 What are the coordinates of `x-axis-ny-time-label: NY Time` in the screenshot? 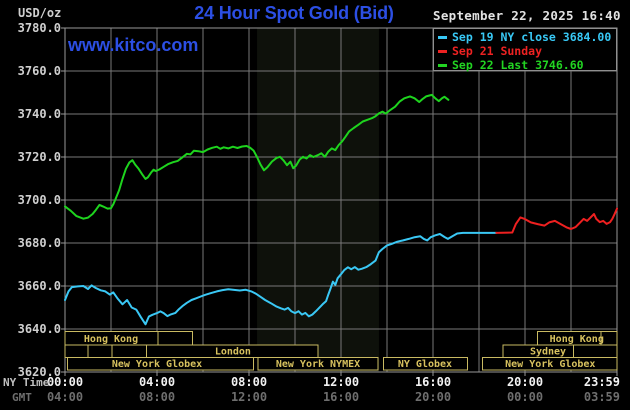 It's located at (26, 382).